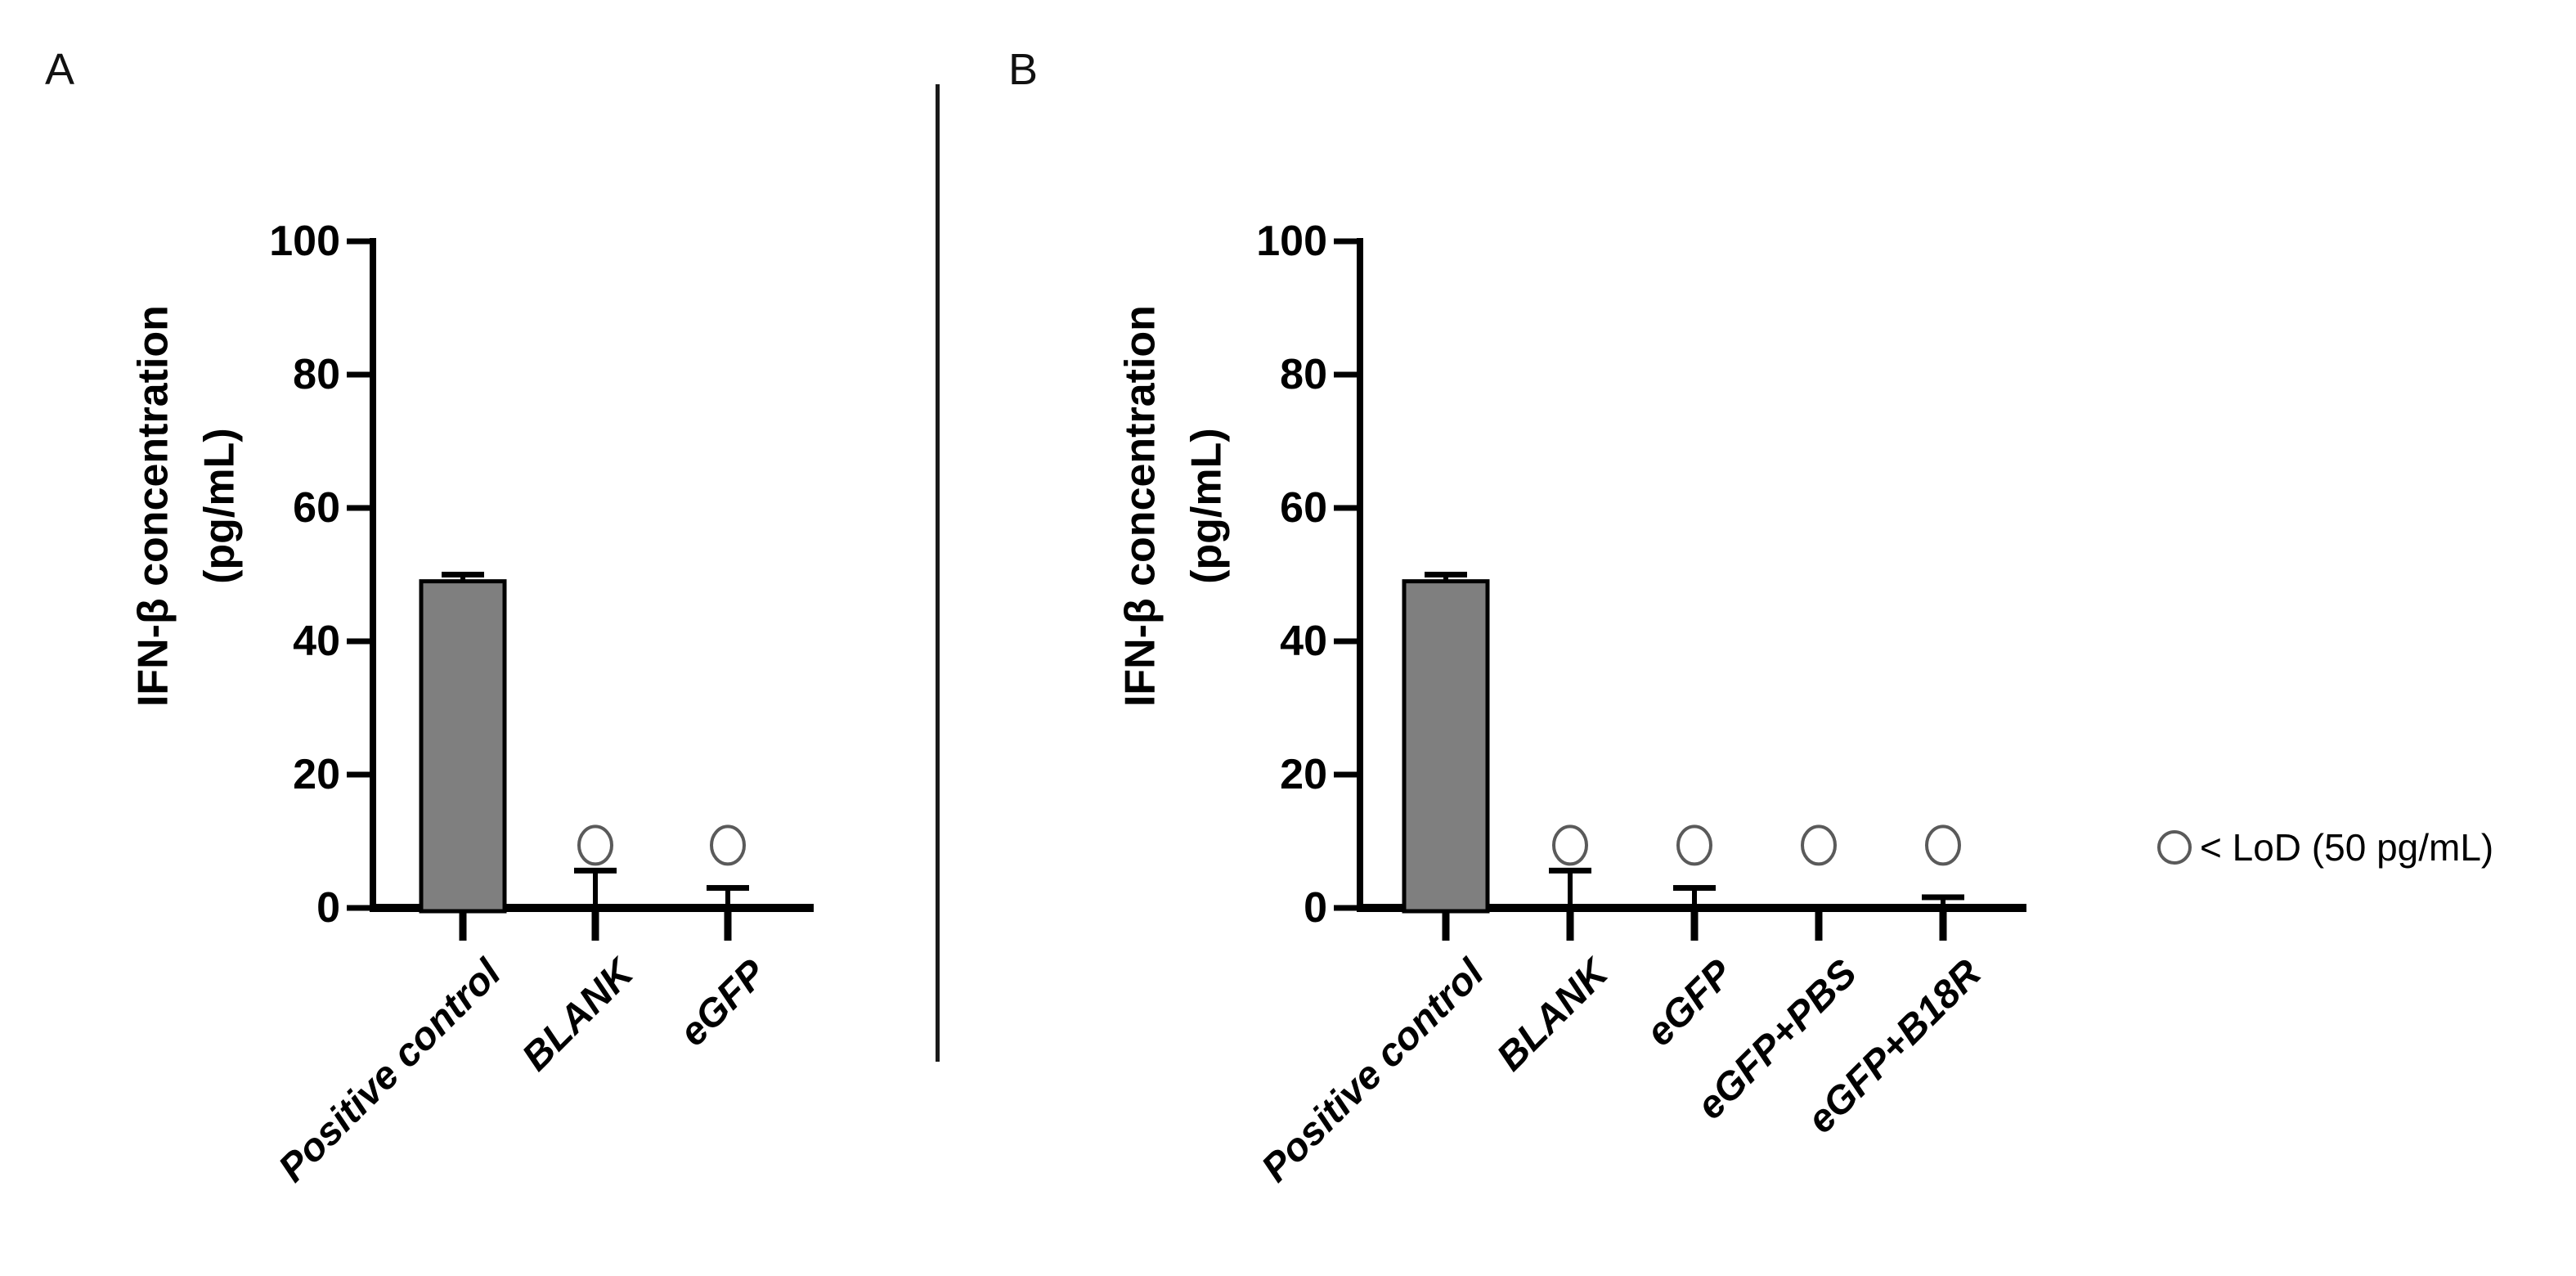  I want to click on lod-legend: < LoD (50 pg/mL), so click(2325, 847).